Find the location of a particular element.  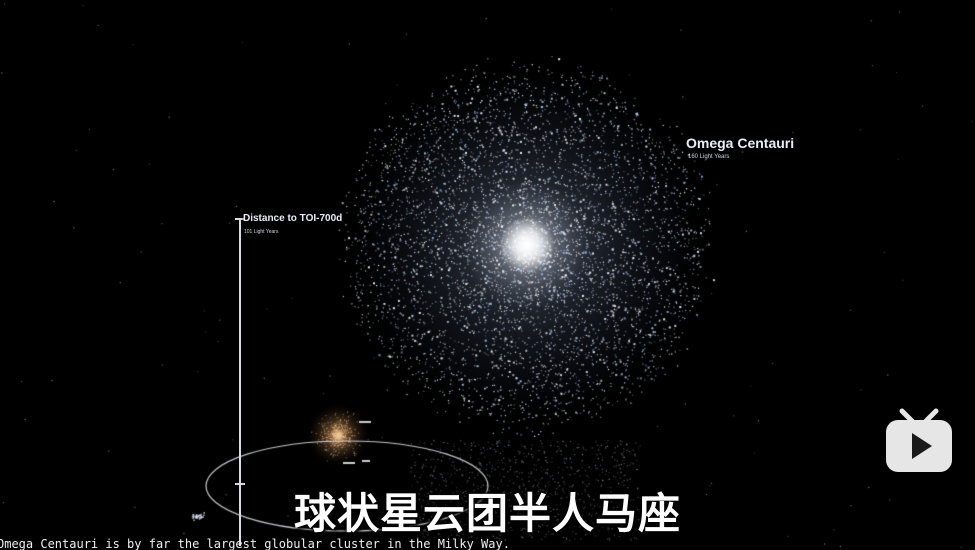

distance-label: Distance to TOI-700d is located at coordinates (293, 218).